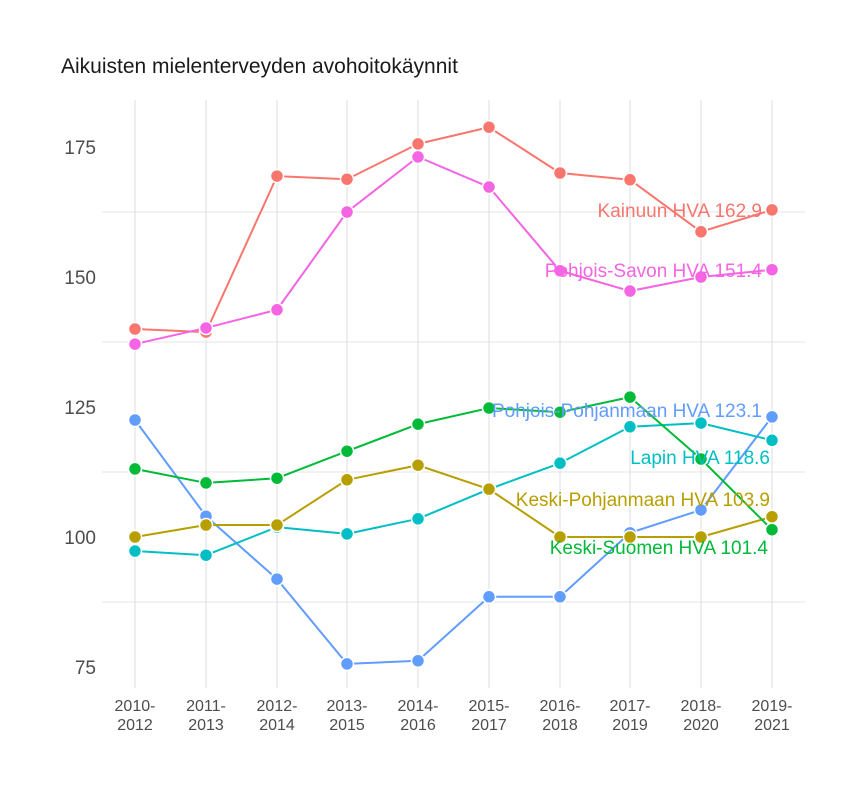 This screenshot has width=864, height=792. I want to click on x-tick-label: 2013-2015, so click(347, 716).